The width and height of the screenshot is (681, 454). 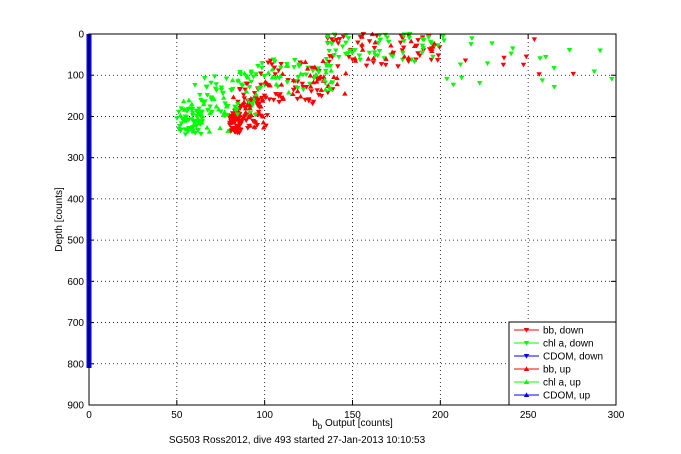 What do you see at coordinates (59, 219) in the screenshot?
I see `y-axis-label: Depth [counts]` at bounding box center [59, 219].